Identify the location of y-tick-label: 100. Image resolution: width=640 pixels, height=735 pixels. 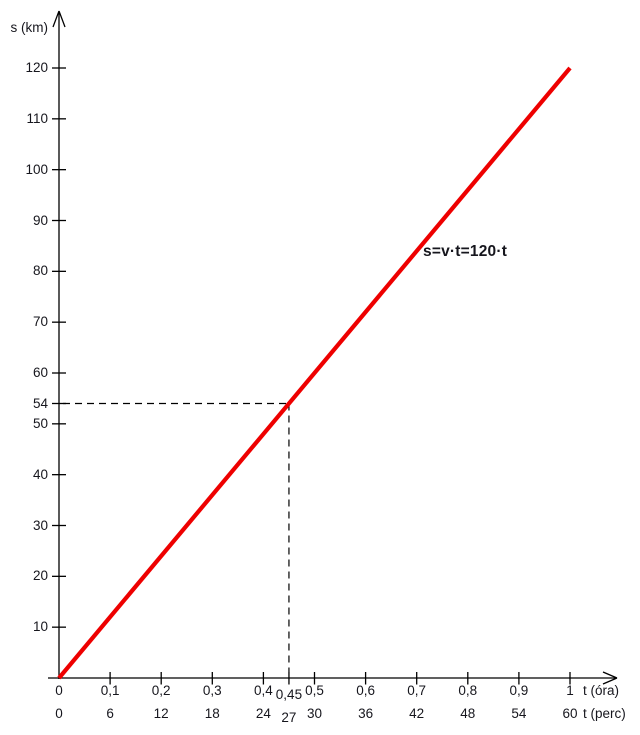
(36, 169).